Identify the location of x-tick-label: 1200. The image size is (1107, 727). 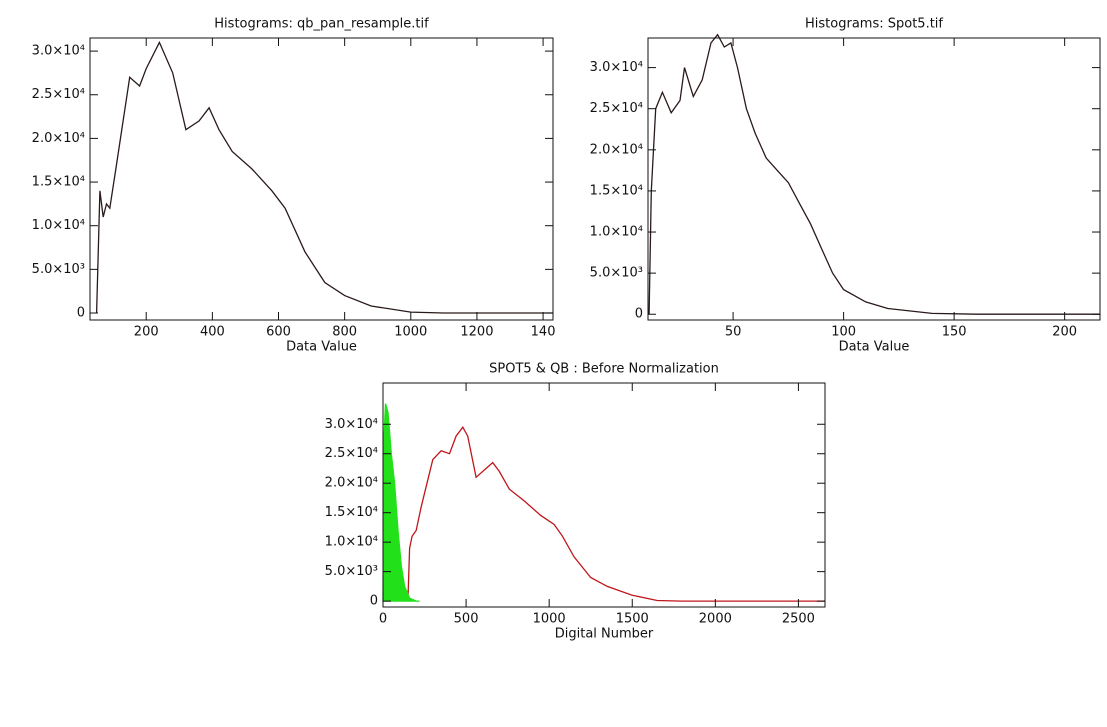
(476, 332).